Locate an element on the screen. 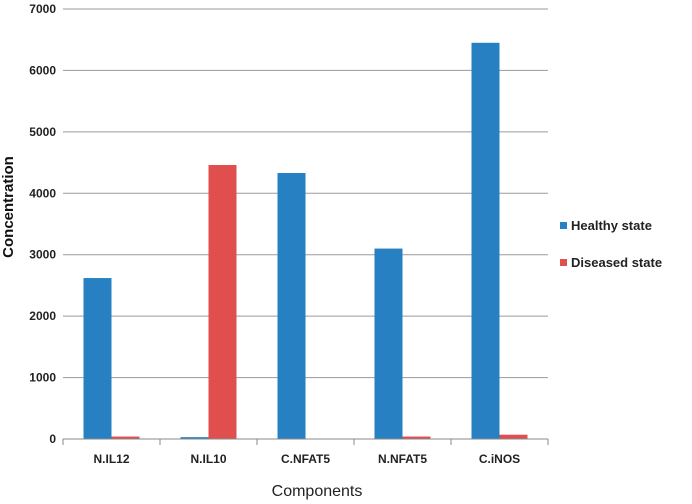  y-tick-label: 0 is located at coordinates (52, 439).